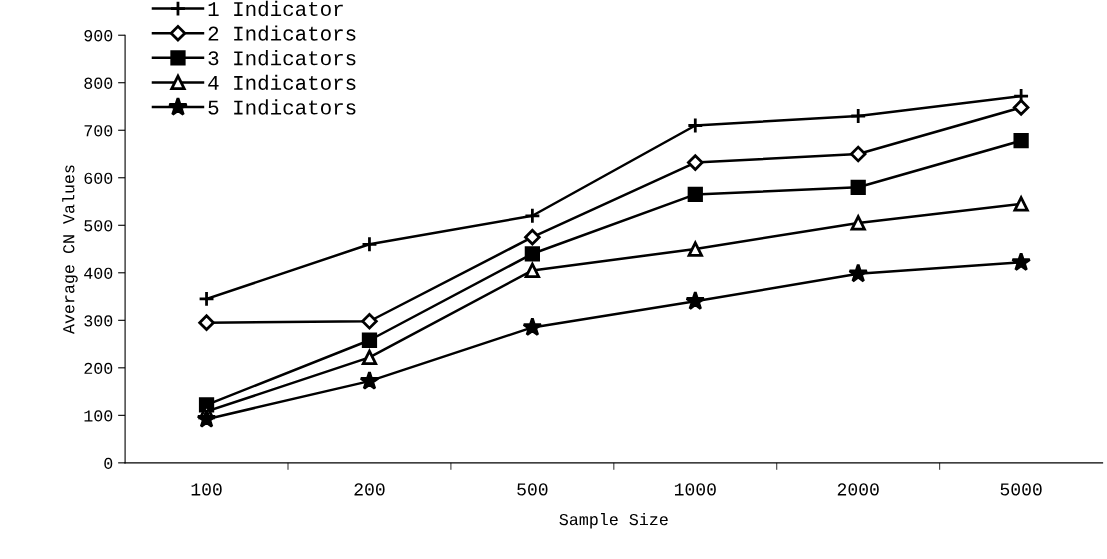 The width and height of the screenshot is (1107, 559). What do you see at coordinates (613, 521) in the screenshot?
I see `x-axis-title: Sample Size` at bounding box center [613, 521].